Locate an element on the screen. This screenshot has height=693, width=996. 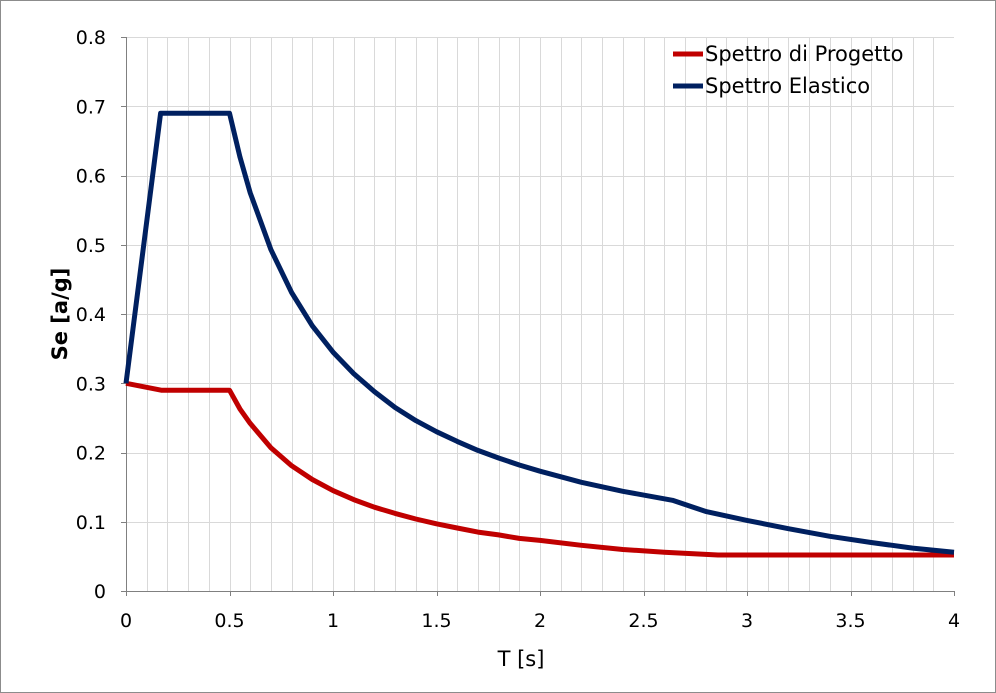
x-tick-label: 3.5 is located at coordinates (850, 621).